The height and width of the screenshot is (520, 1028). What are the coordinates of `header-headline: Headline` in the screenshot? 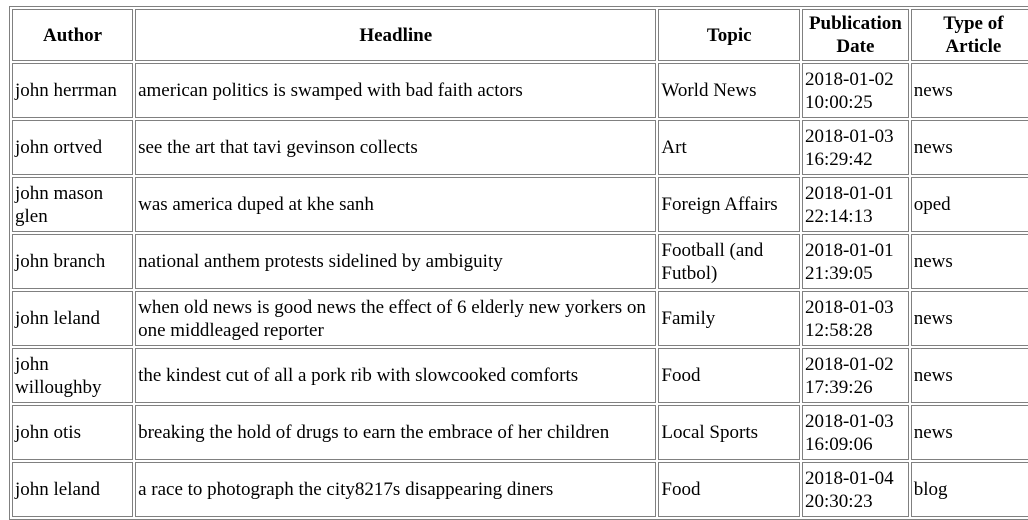 It's located at (396, 35).